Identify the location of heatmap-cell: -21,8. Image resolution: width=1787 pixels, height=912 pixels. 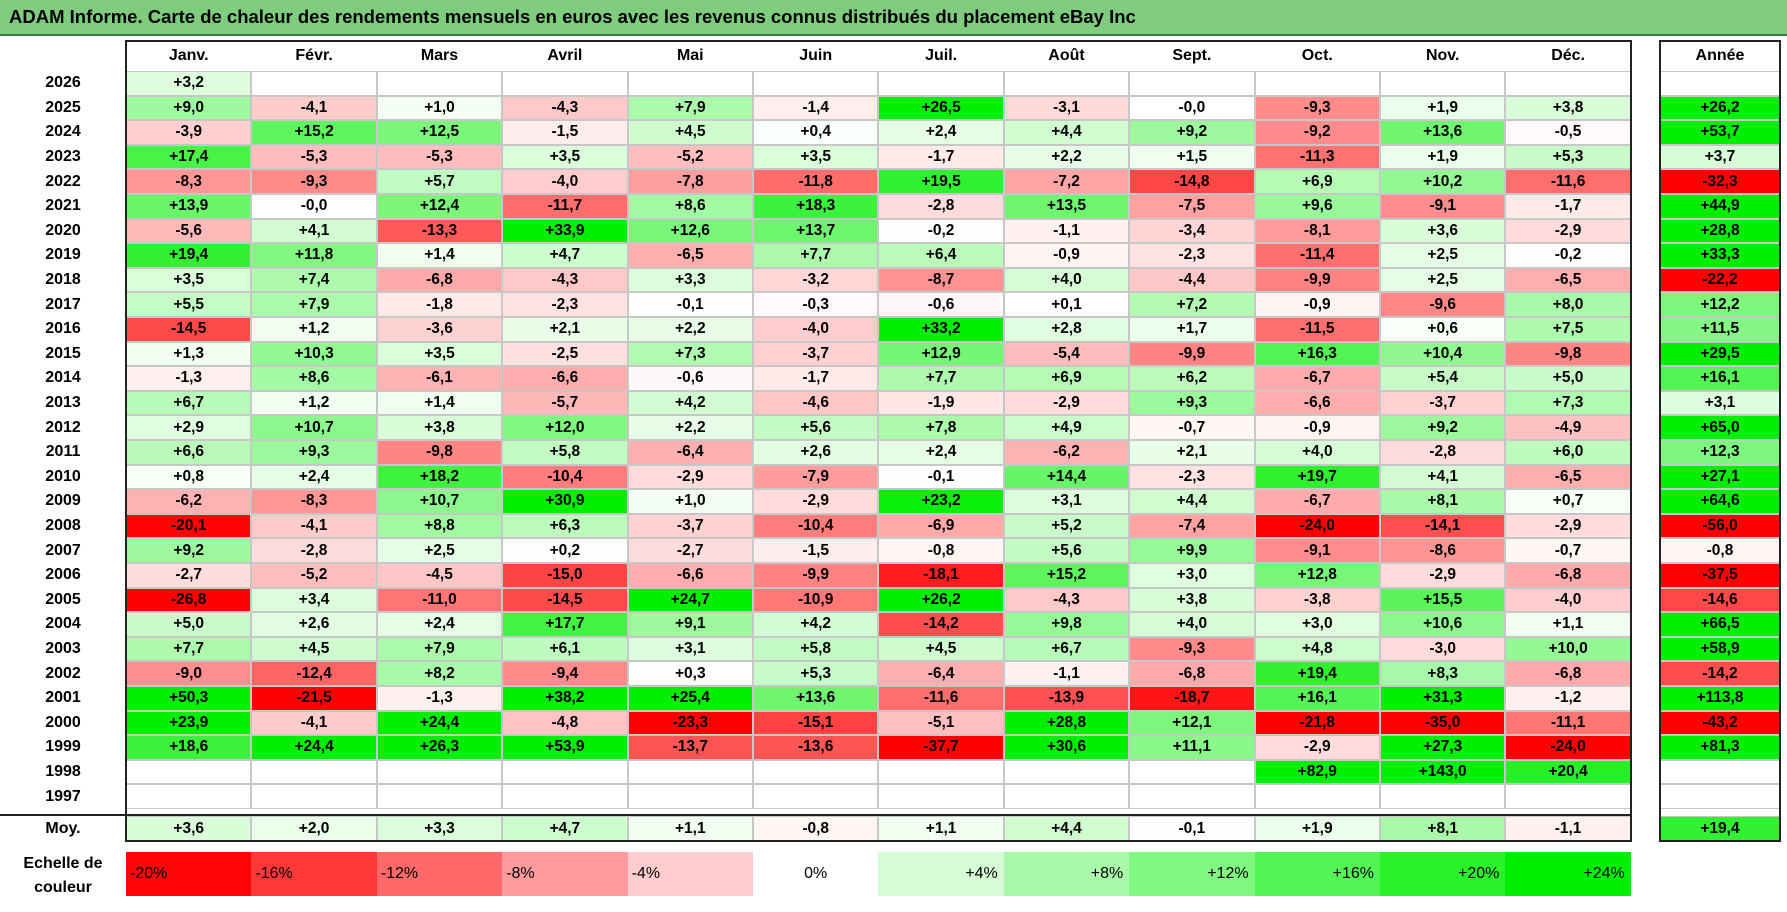
(1317, 723).